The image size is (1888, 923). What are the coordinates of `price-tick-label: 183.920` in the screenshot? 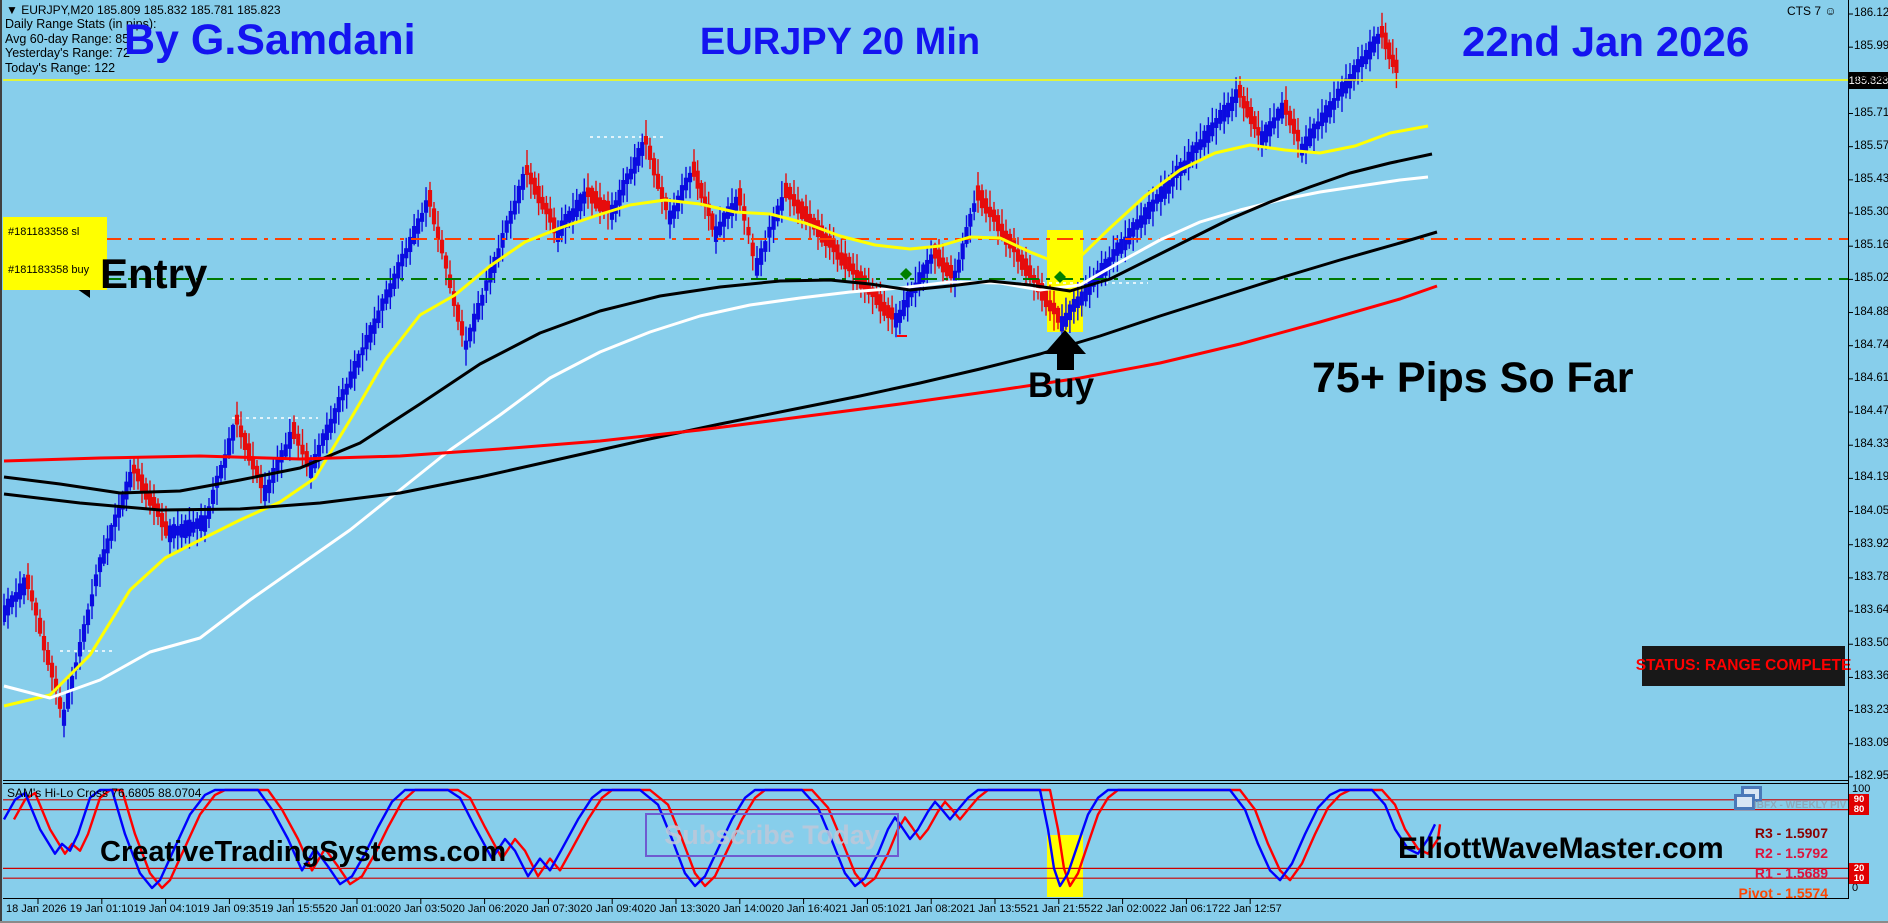 It's located at (1871, 543).